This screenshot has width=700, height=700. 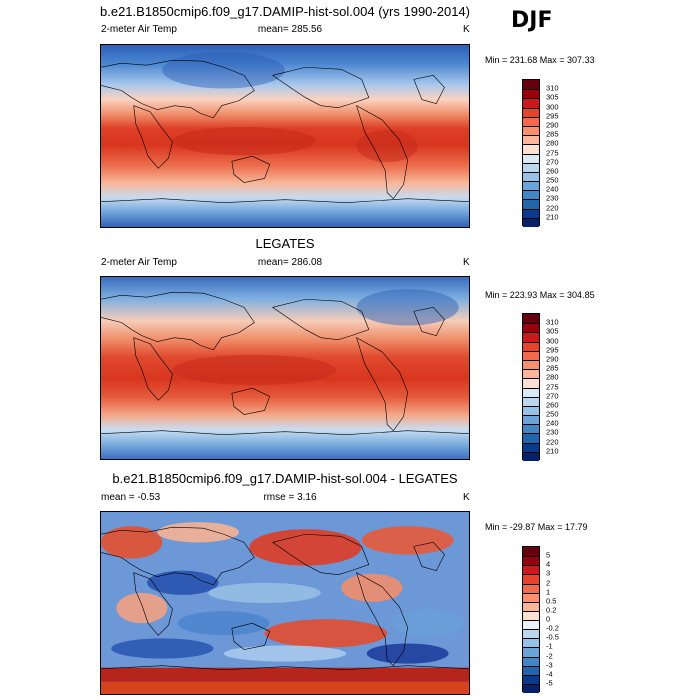 What do you see at coordinates (549, 683) in the screenshot?
I see `colorbar-tick-label: -5` at bounding box center [549, 683].